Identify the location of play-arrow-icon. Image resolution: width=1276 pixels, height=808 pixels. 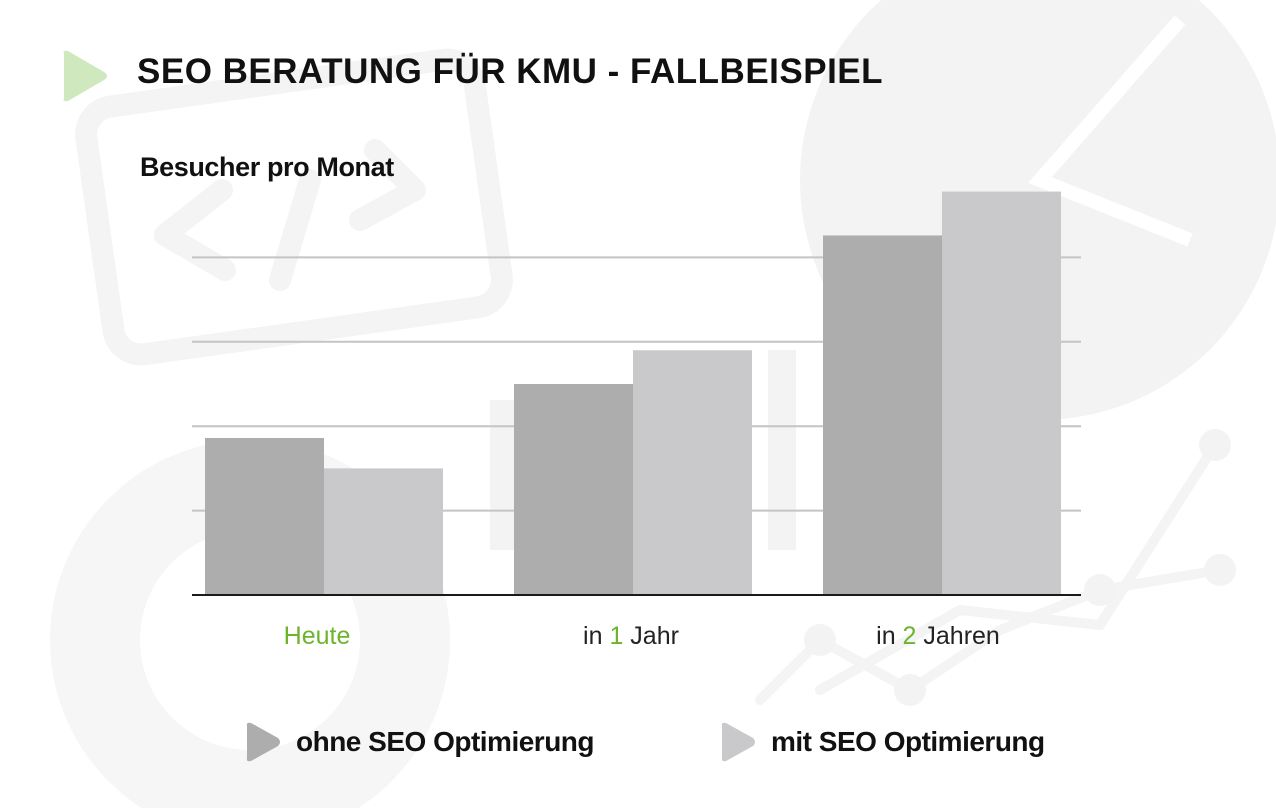
(85, 76).